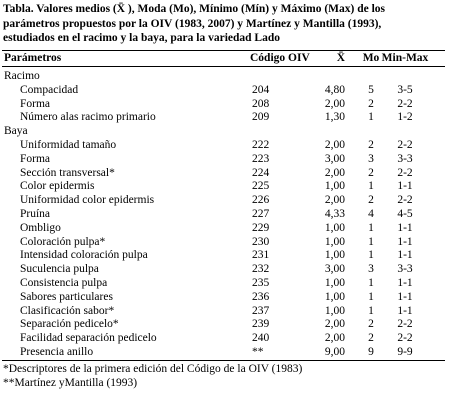 The width and height of the screenshot is (449, 409). What do you see at coordinates (405, 117) in the screenshot?
I see `cell: 1-2` at bounding box center [405, 117].